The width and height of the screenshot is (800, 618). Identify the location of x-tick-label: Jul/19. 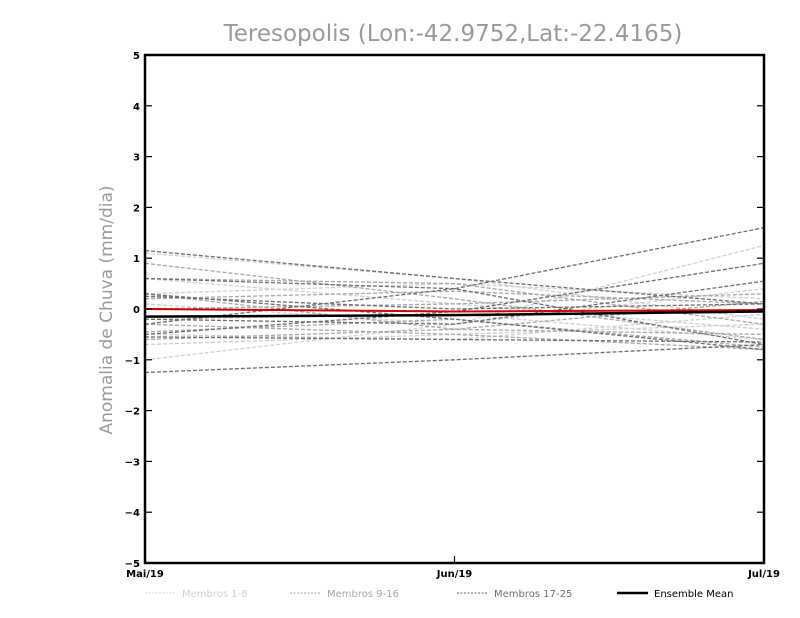
(763, 574).